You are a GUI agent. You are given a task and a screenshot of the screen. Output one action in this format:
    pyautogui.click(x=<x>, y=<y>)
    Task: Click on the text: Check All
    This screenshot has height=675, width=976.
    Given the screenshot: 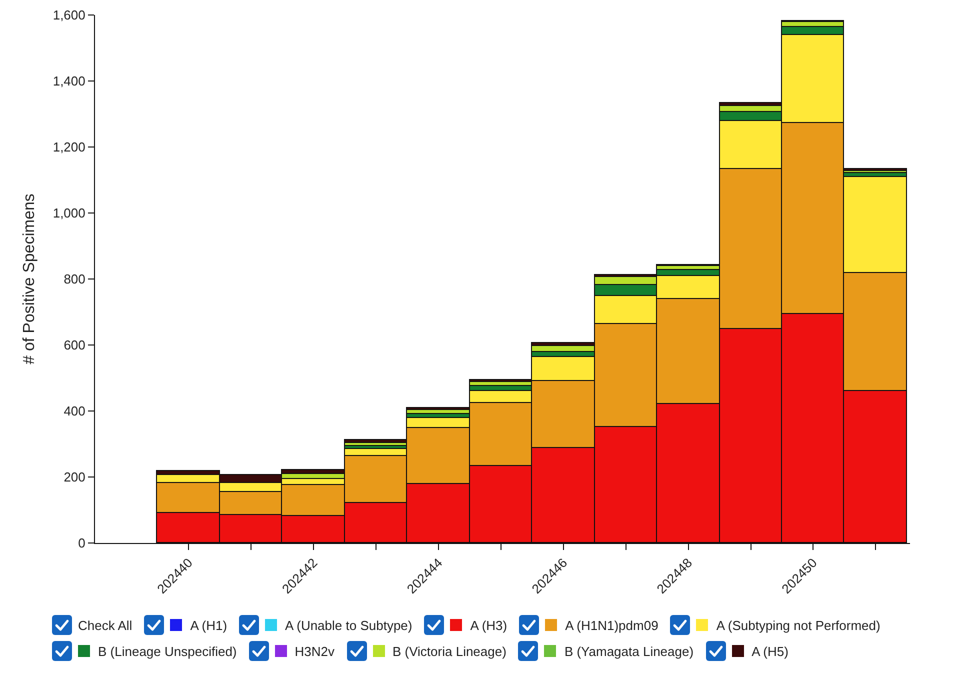 What is the action you would take?
    pyautogui.click(x=105, y=625)
    